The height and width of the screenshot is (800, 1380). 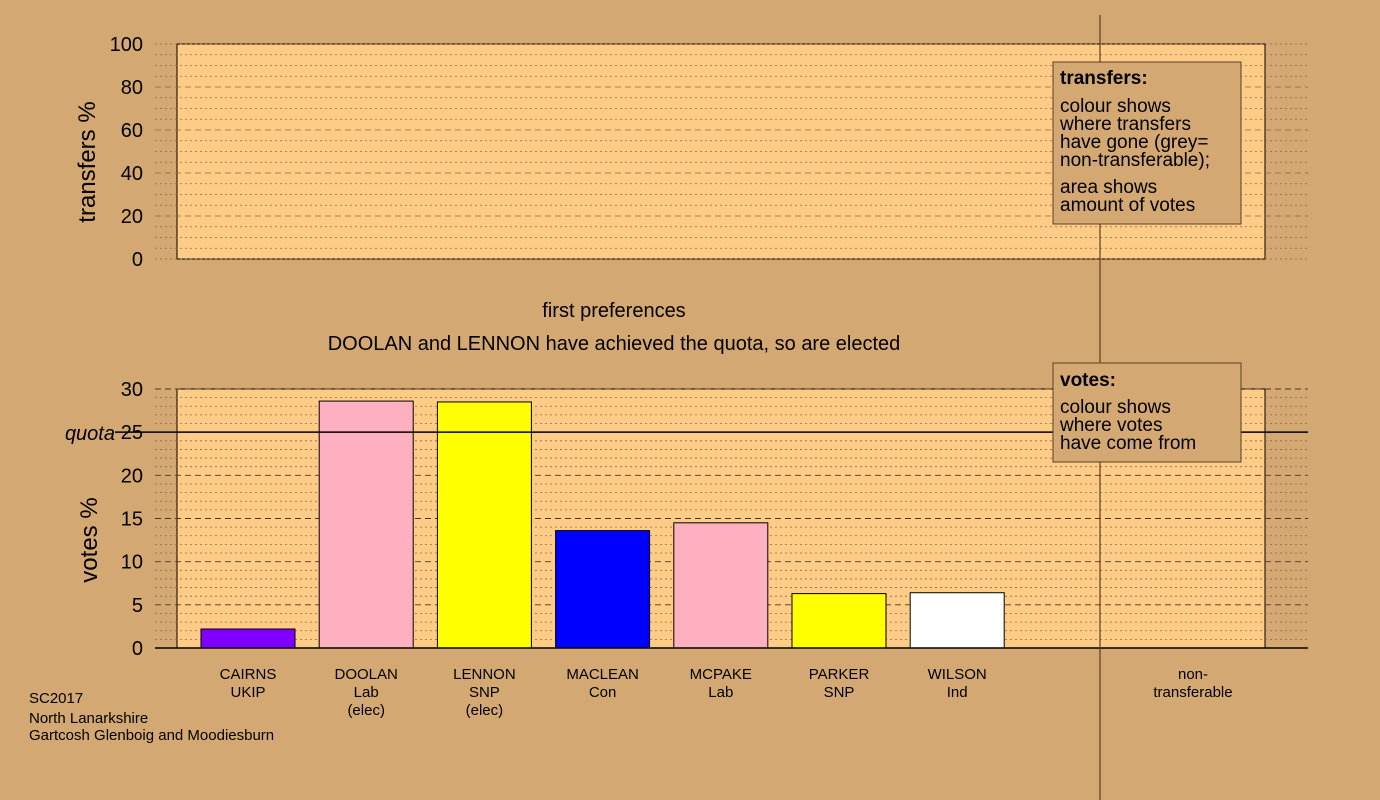 I want to click on bar-doolan, so click(x=366, y=524).